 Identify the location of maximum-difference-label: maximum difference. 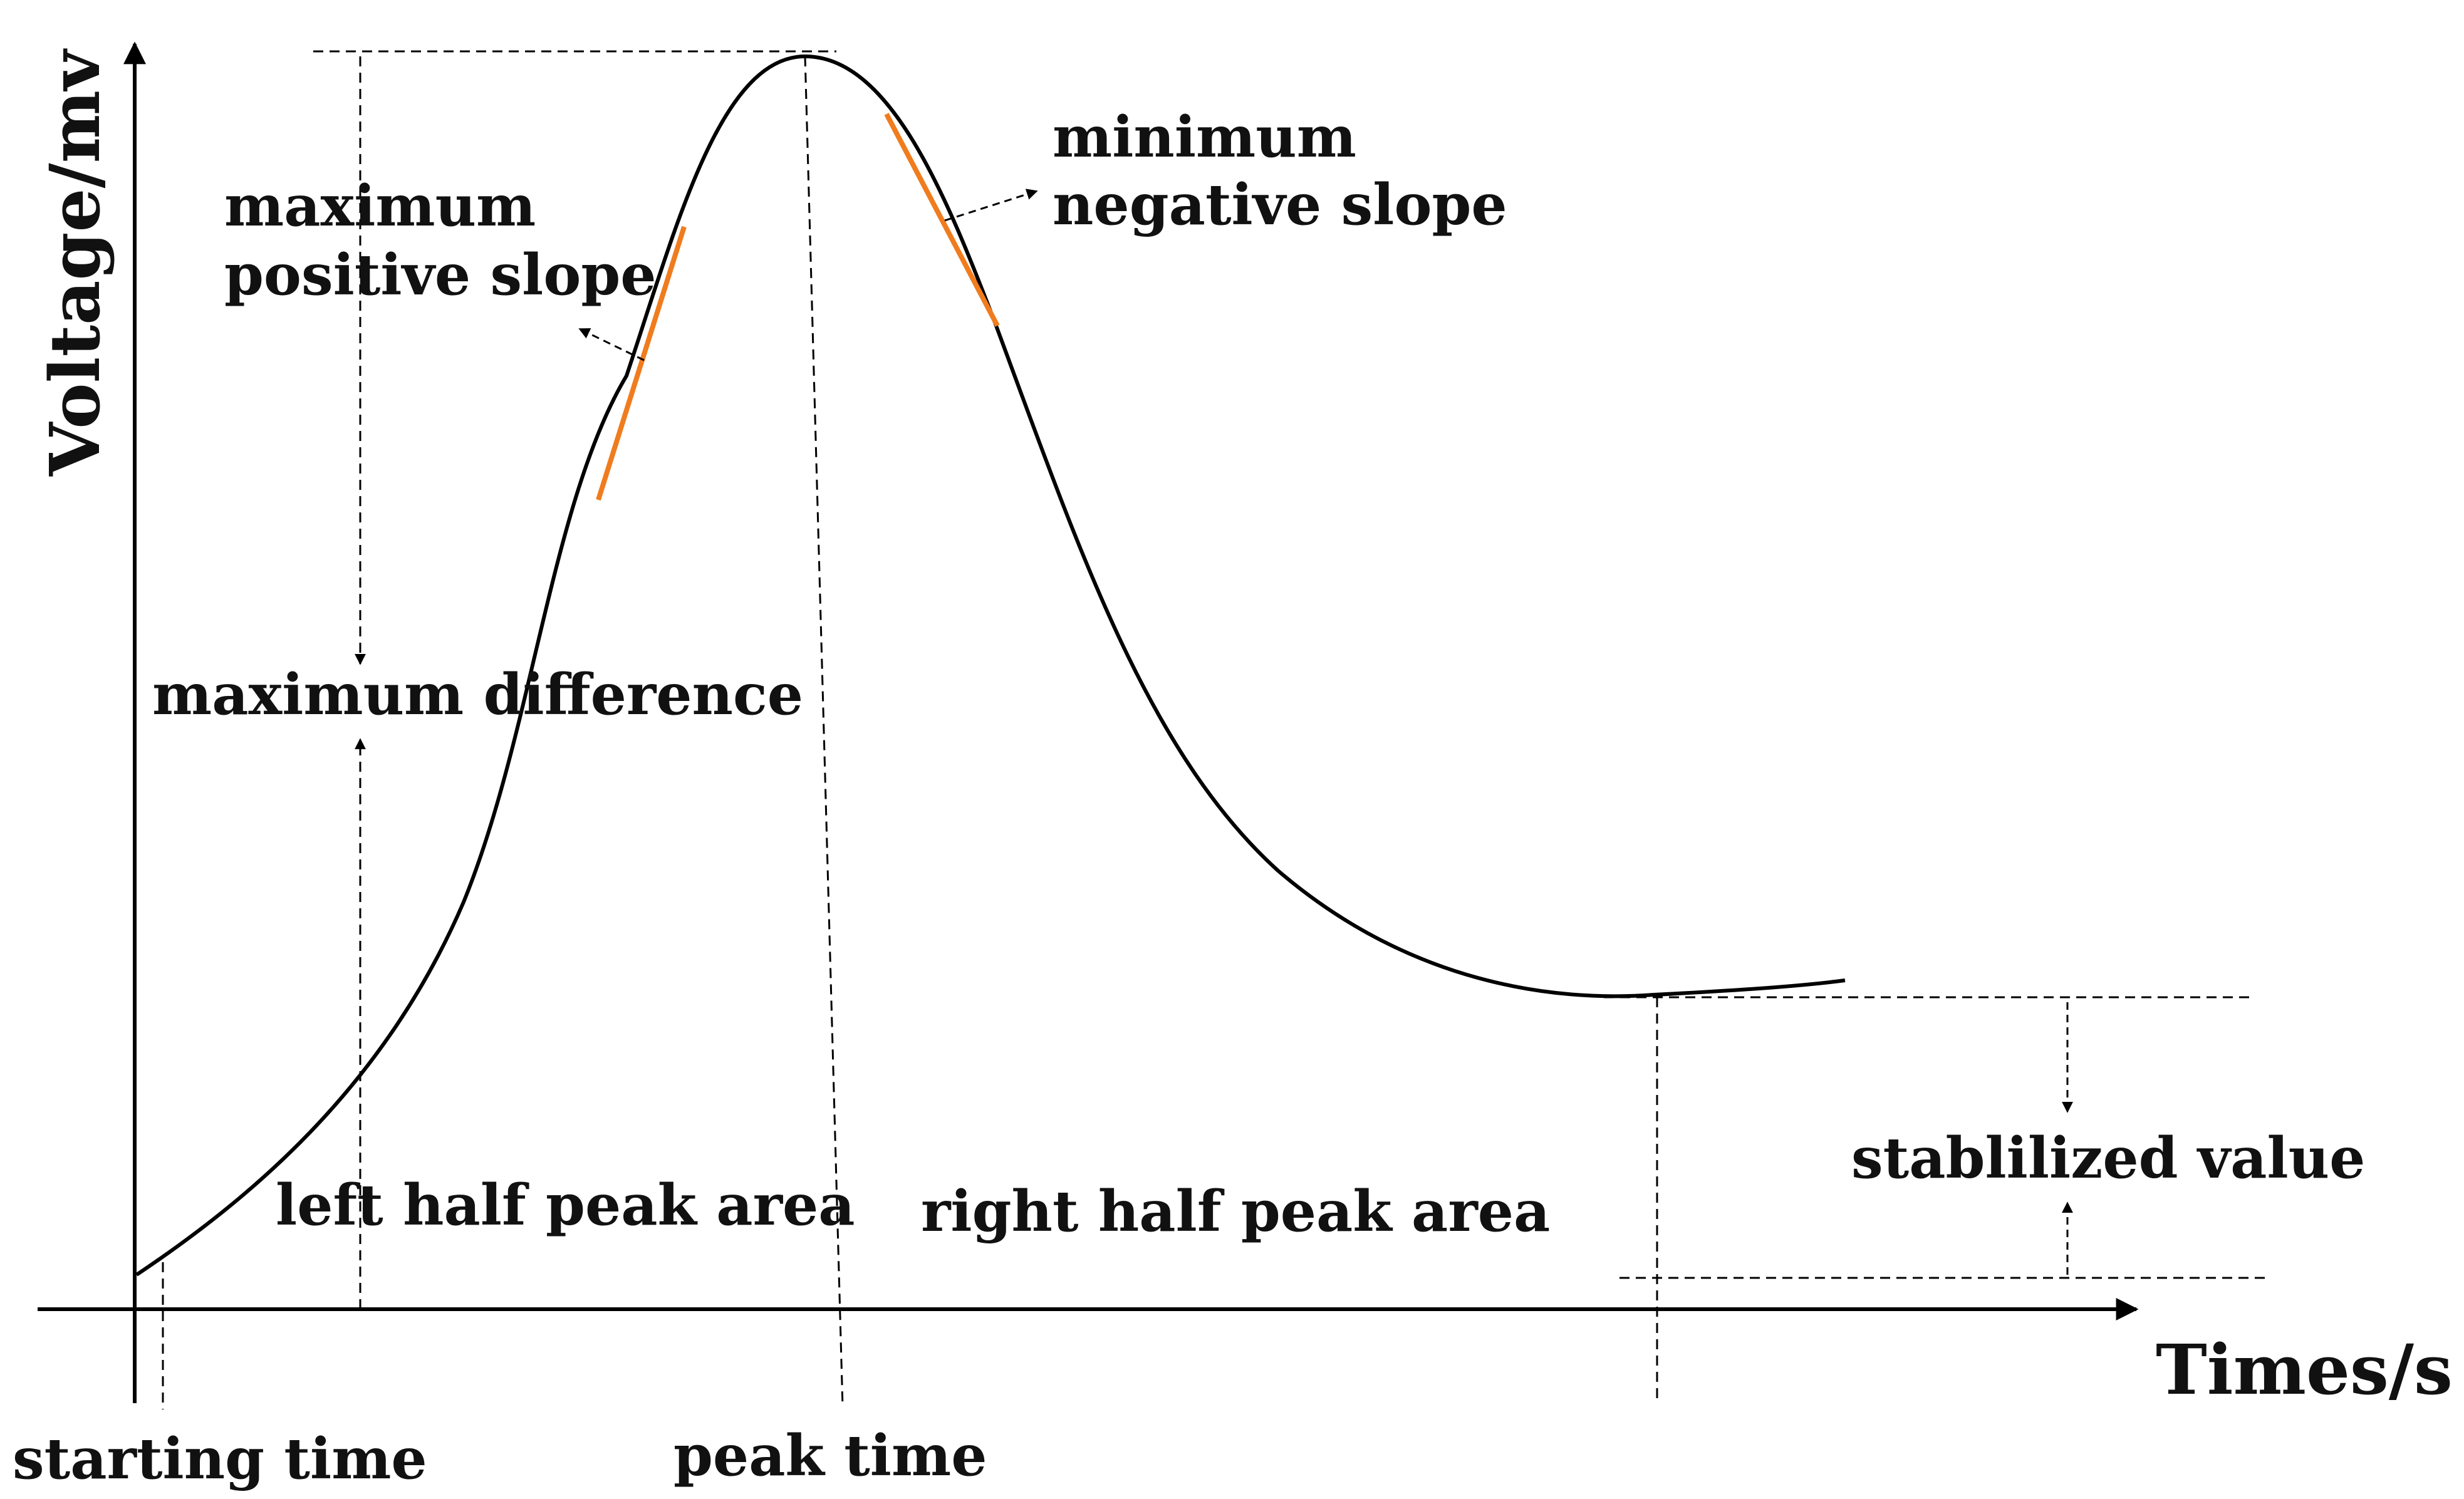
(477, 695).